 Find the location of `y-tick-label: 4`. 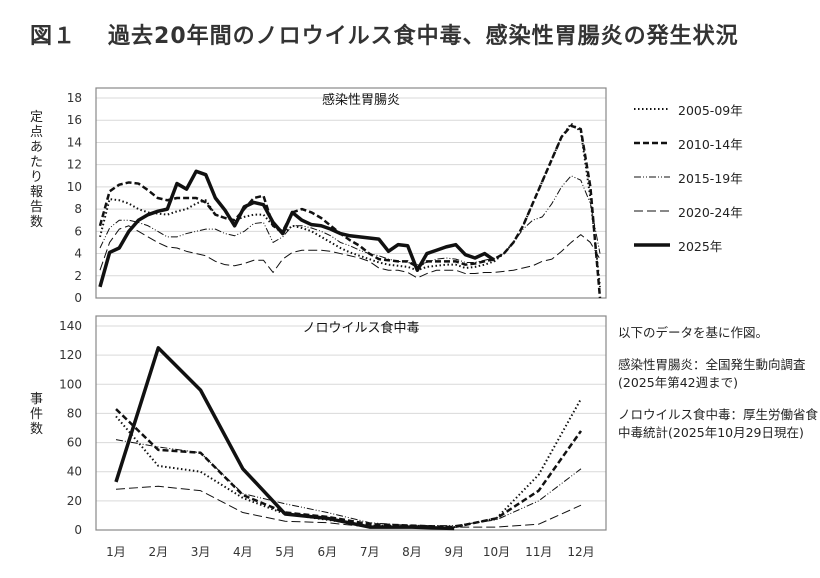

y-tick-label: 4 is located at coordinates (78, 254).